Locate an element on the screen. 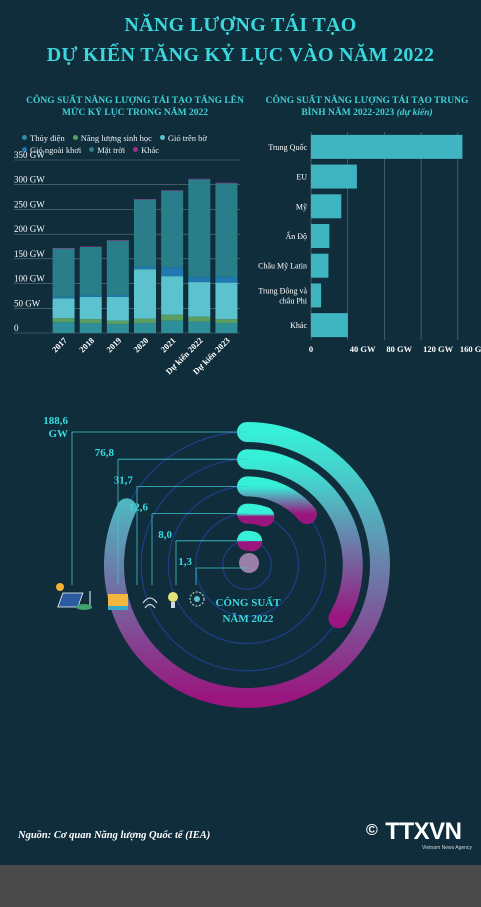 The height and width of the screenshot is (907, 481). value-label: 188,6 is located at coordinates (55, 421).